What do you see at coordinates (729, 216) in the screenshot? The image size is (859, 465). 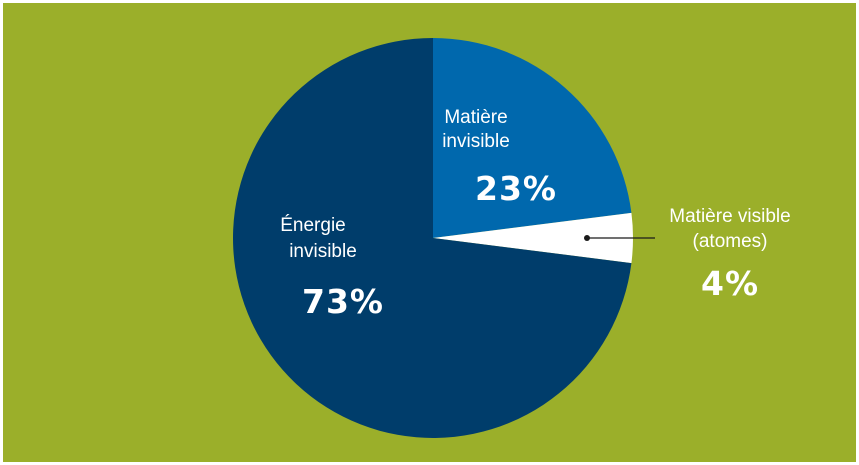 I see `slice-label-line: Matière visible` at bounding box center [729, 216].